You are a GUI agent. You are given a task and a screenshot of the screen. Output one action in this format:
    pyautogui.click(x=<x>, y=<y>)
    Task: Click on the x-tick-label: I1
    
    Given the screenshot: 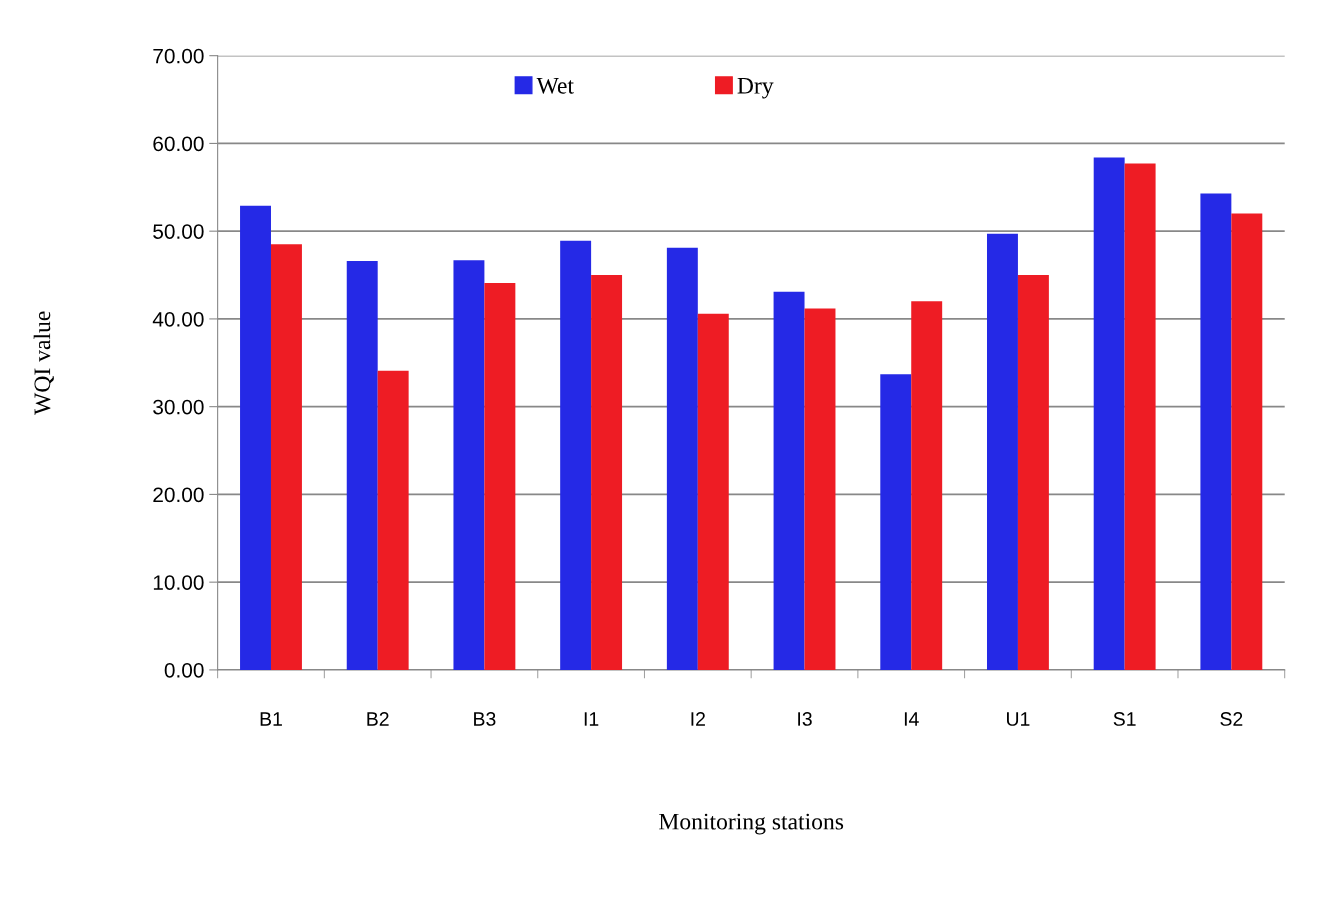 What is the action you would take?
    pyautogui.click(x=591, y=719)
    